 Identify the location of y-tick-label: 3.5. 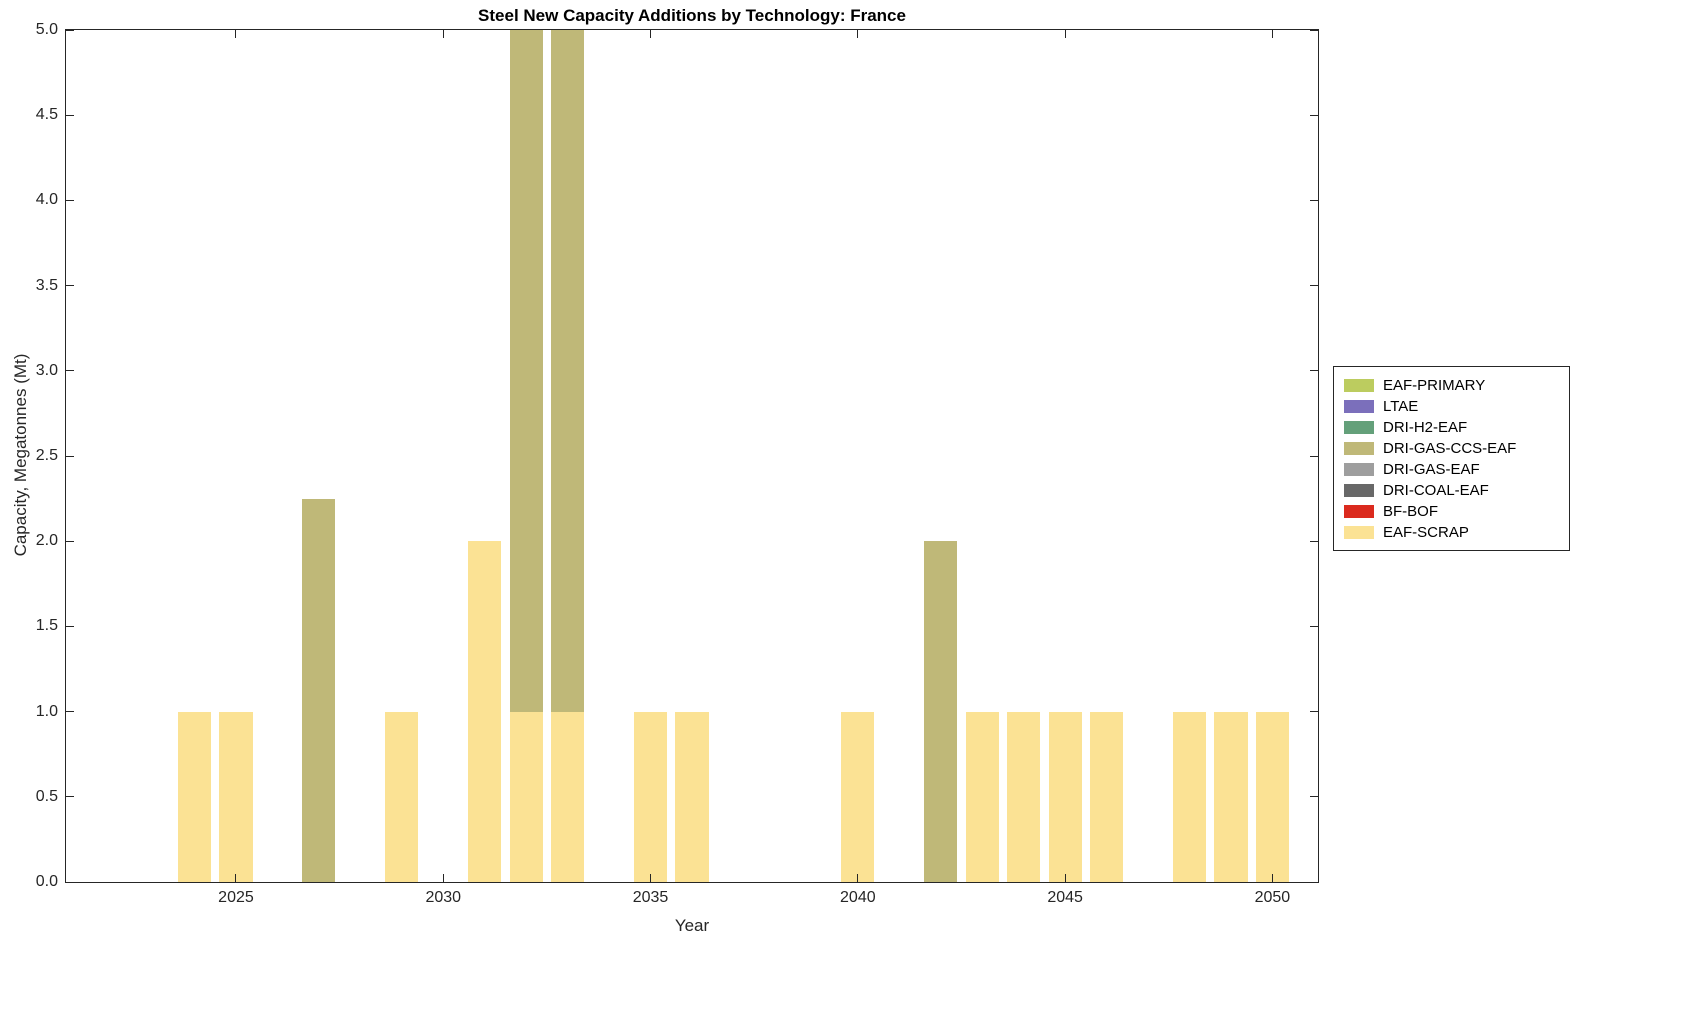
(46, 285).